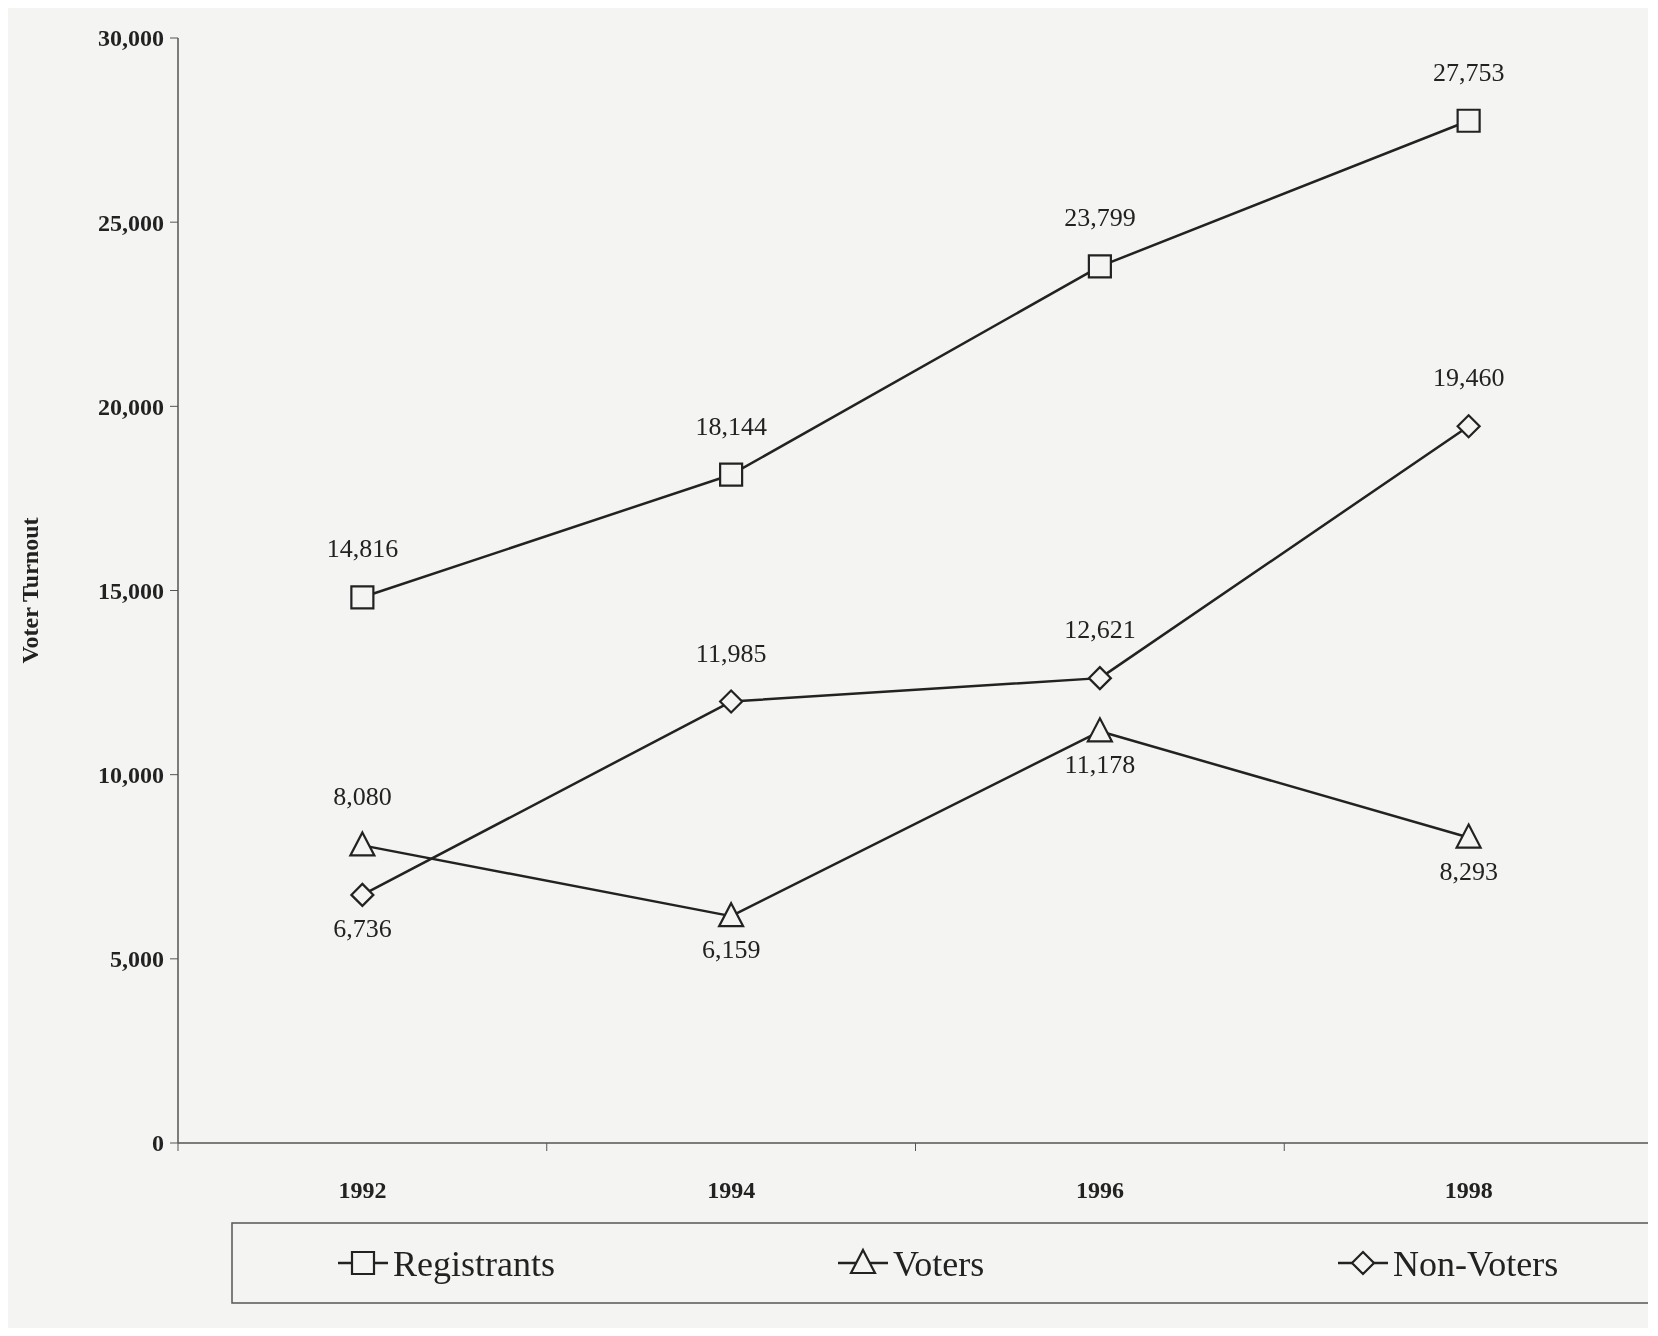 This screenshot has width=1658, height=1336. What do you see at coordinates (1468, 1190) in the screenshot?
I see `x-tick-label: 1998` at bounding box center [1468, 1190].